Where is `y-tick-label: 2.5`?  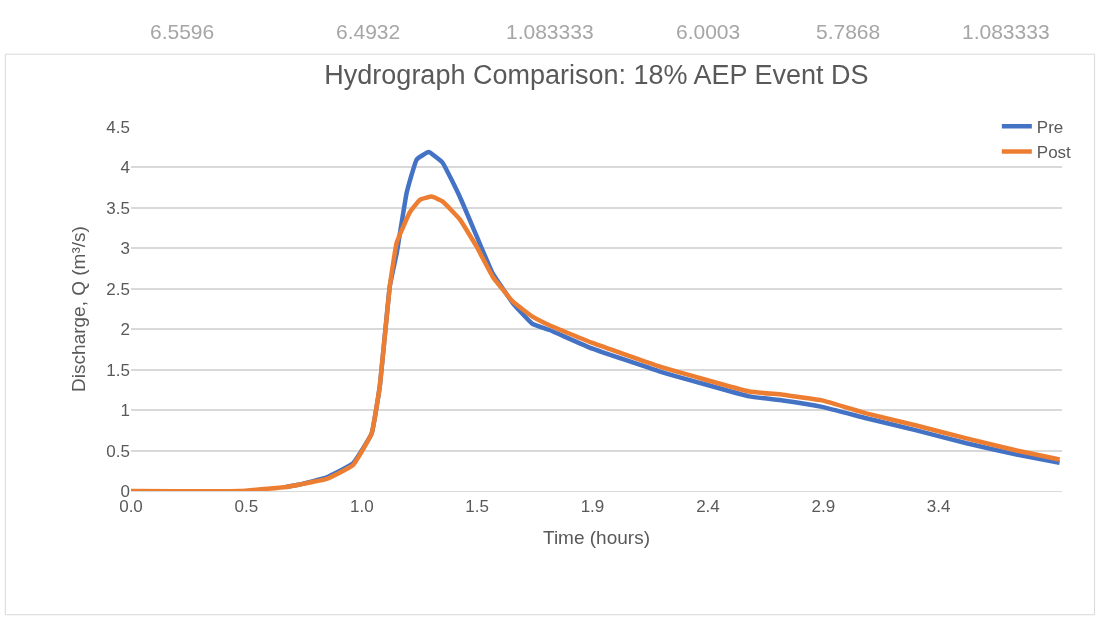
y-tick-label: 2.5 is located at coordinates (118, 289).